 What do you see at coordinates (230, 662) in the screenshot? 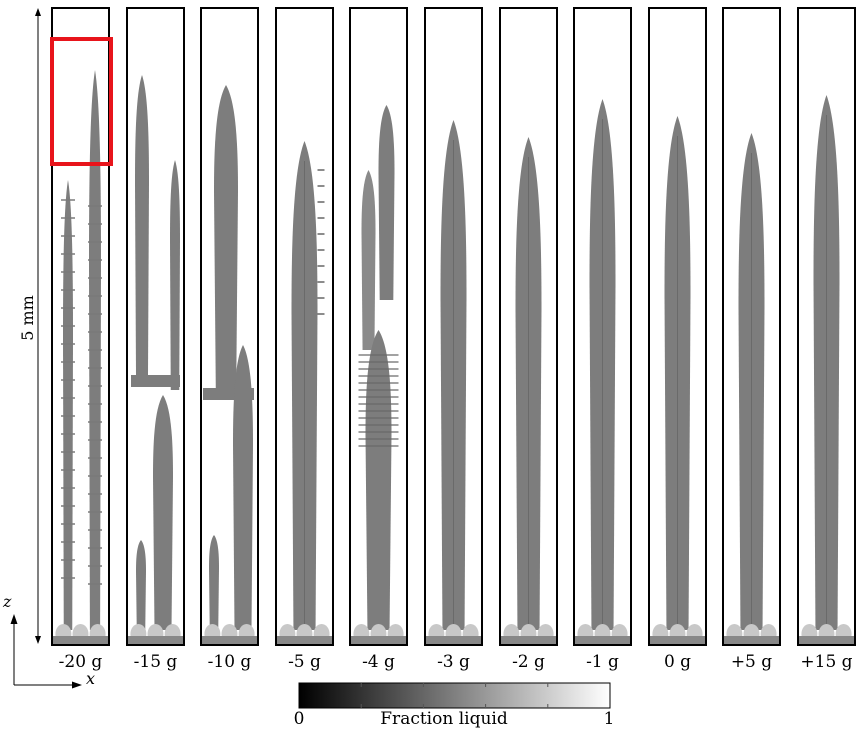
I see `panel-label: -10 g` at bounding box center [230, 662].